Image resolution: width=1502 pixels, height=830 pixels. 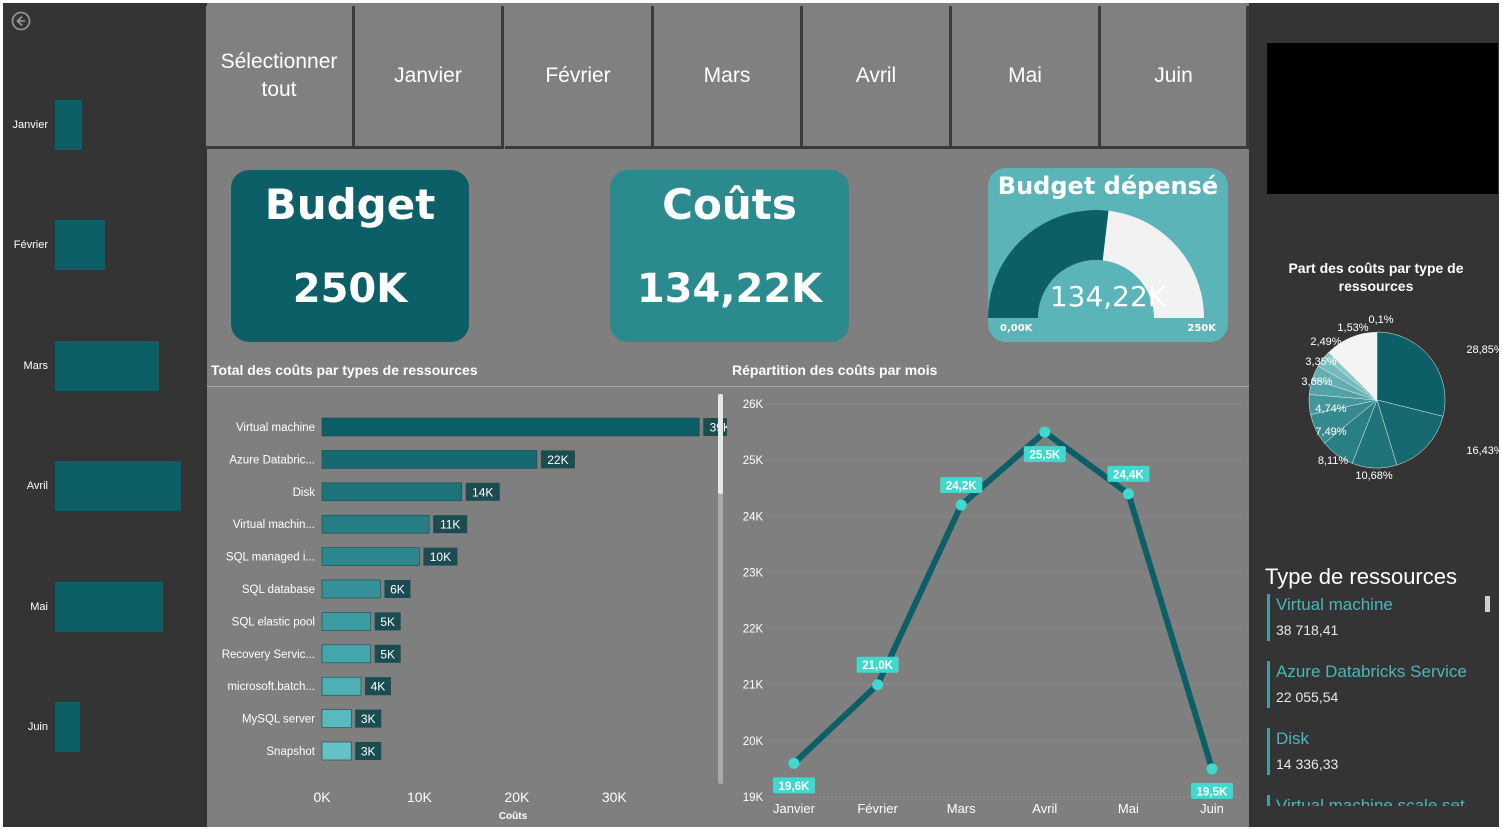 What do you see at coordinates (350, 204) in the screenshot?
I see `budget-title: Budget` at bounding box center [350, 204].